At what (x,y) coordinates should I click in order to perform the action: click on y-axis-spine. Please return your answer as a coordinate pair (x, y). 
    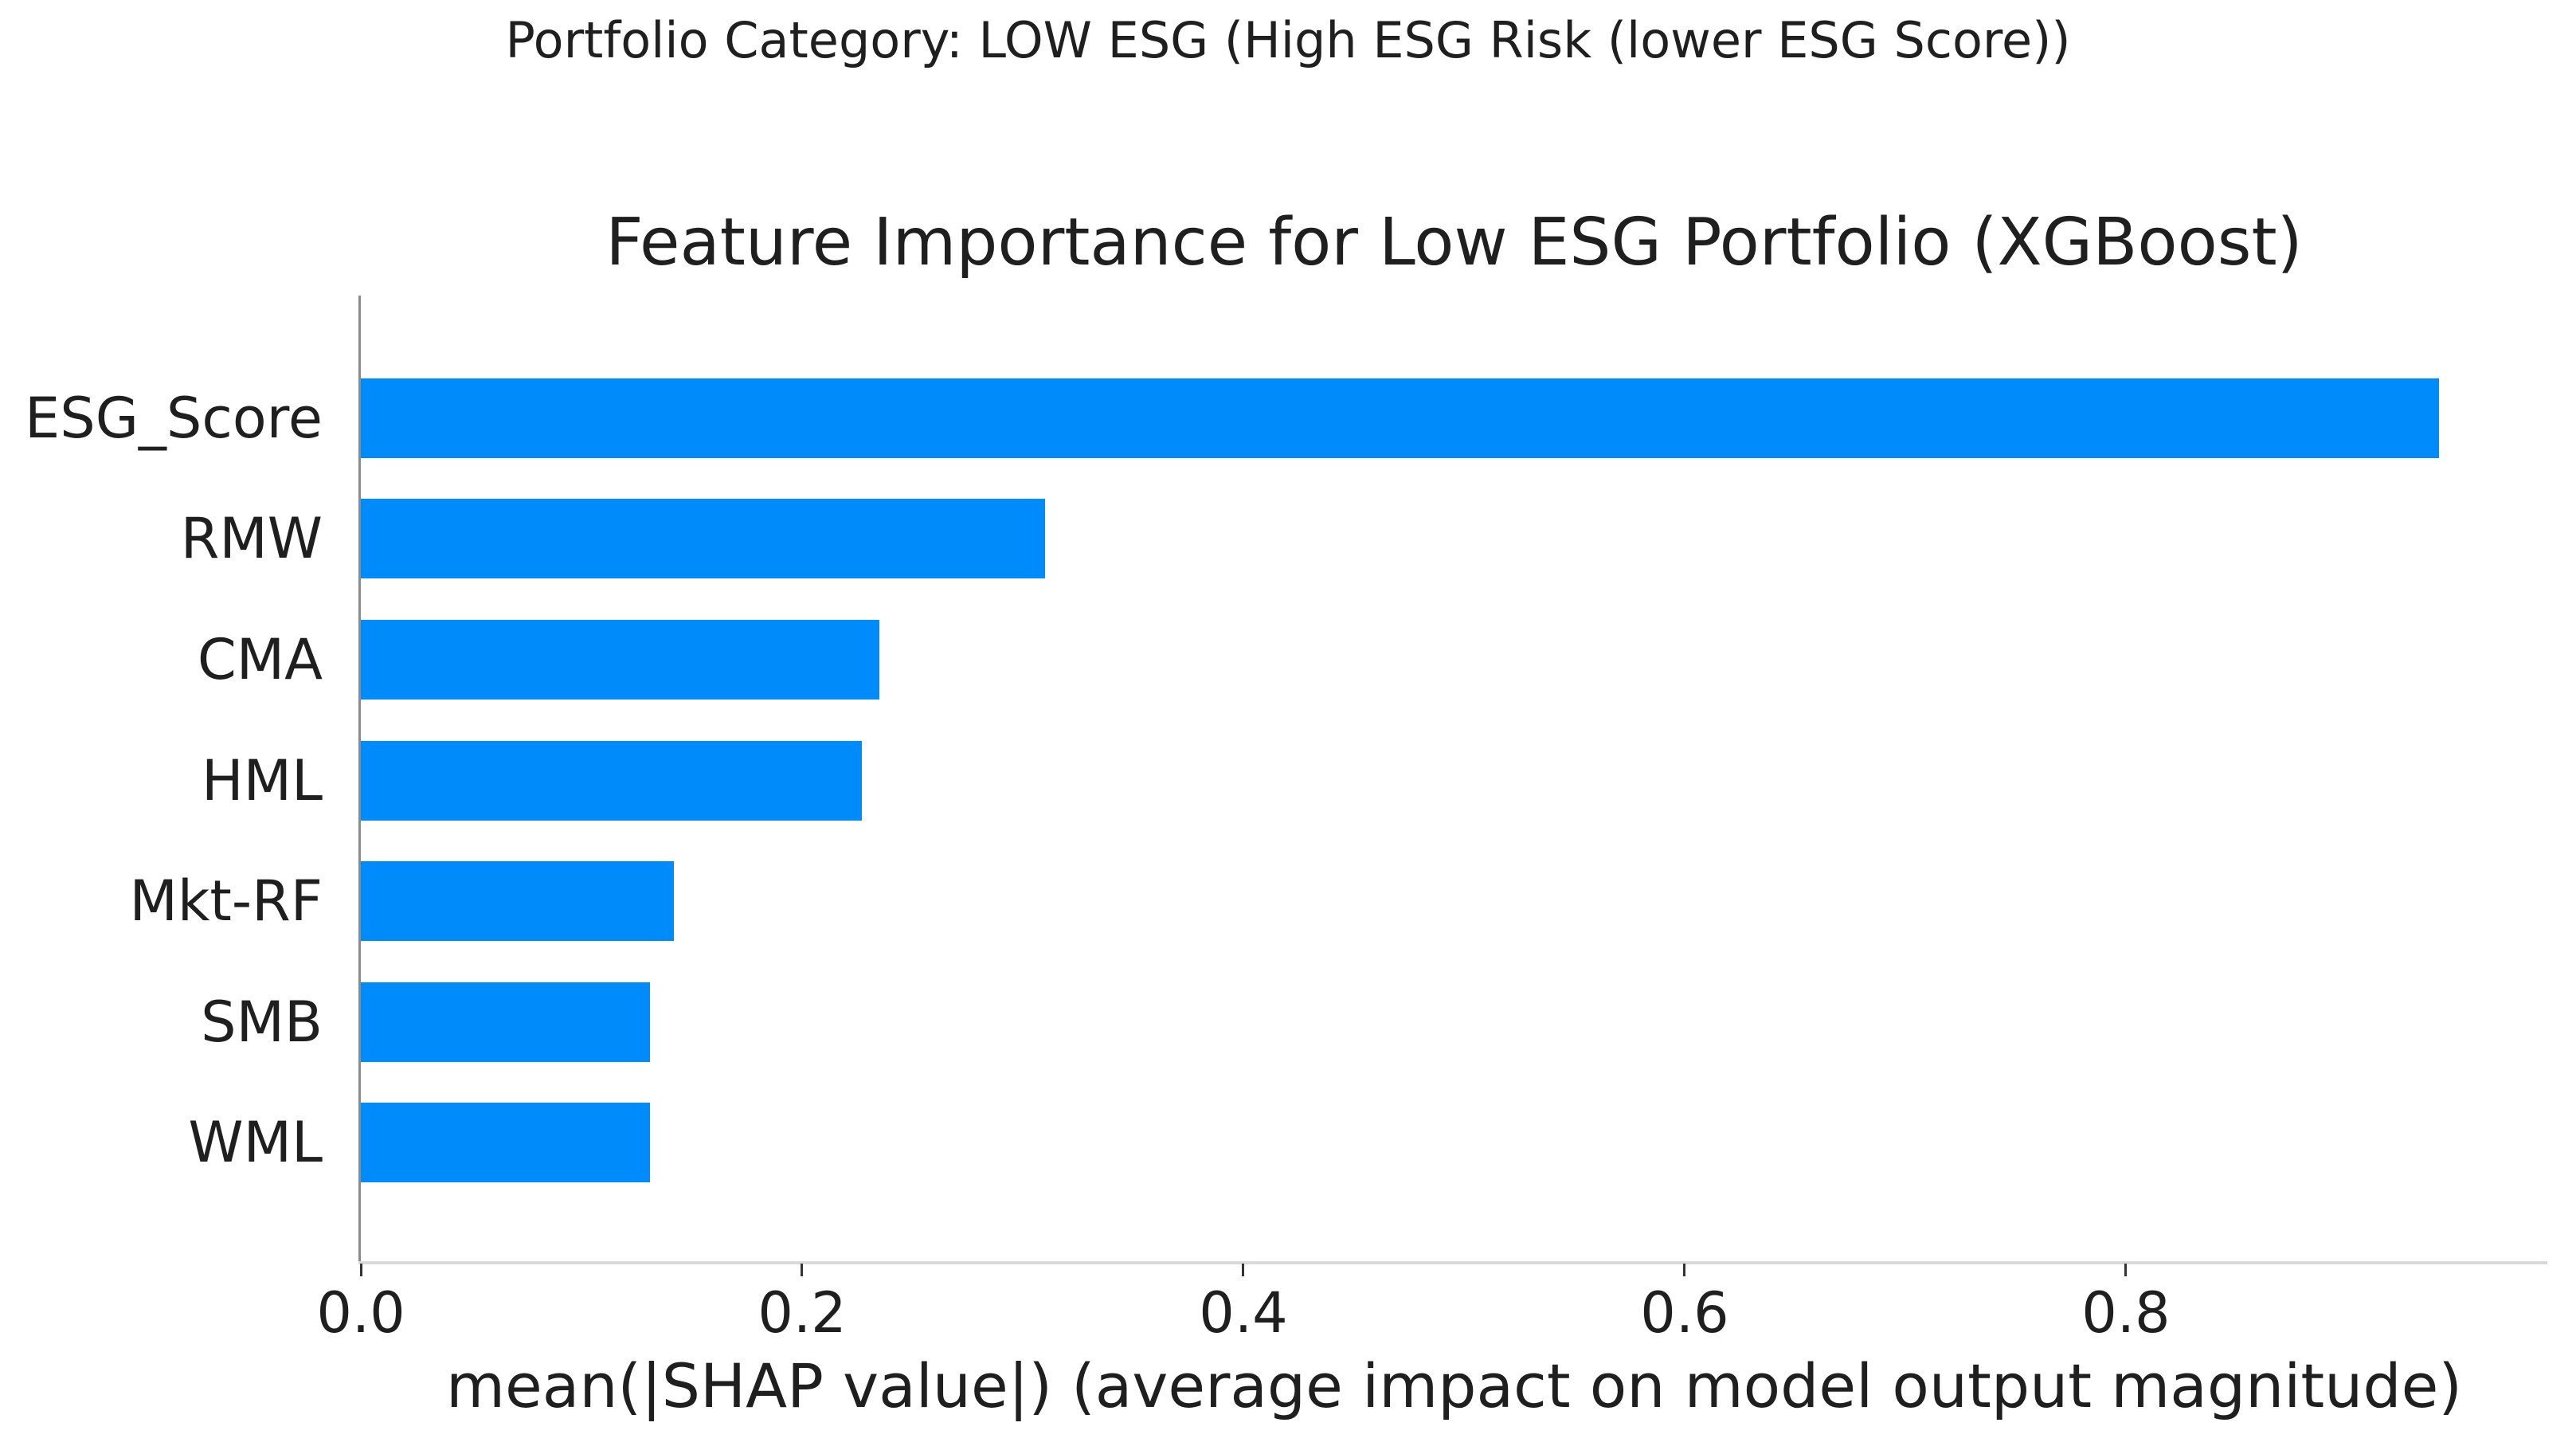
    Looking at the image, I should click on (359, 779).